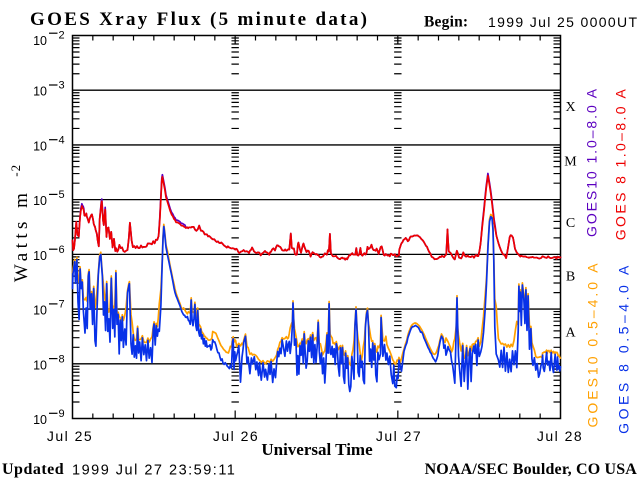 Image resolution: width=640 pixels, height=480 pixels. What do you see at coordinates (624, 348) in the screenshot?
I see `svg-text: GOES 8 0.5–4.0 A` at bounding box center [624, 348].